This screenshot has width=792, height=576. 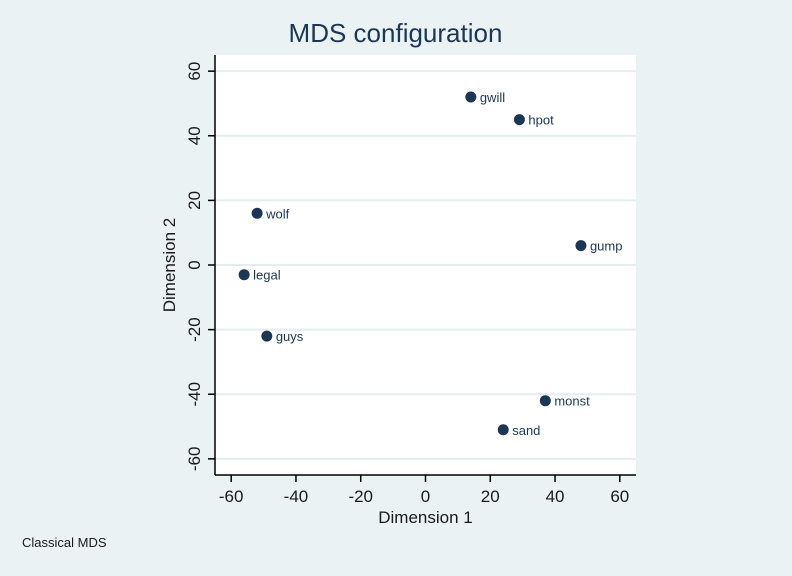 What do you see at coordinates (267, 275) in the screenshot?
I see `point-label-legal: legal` at bounding box center [267, 275].